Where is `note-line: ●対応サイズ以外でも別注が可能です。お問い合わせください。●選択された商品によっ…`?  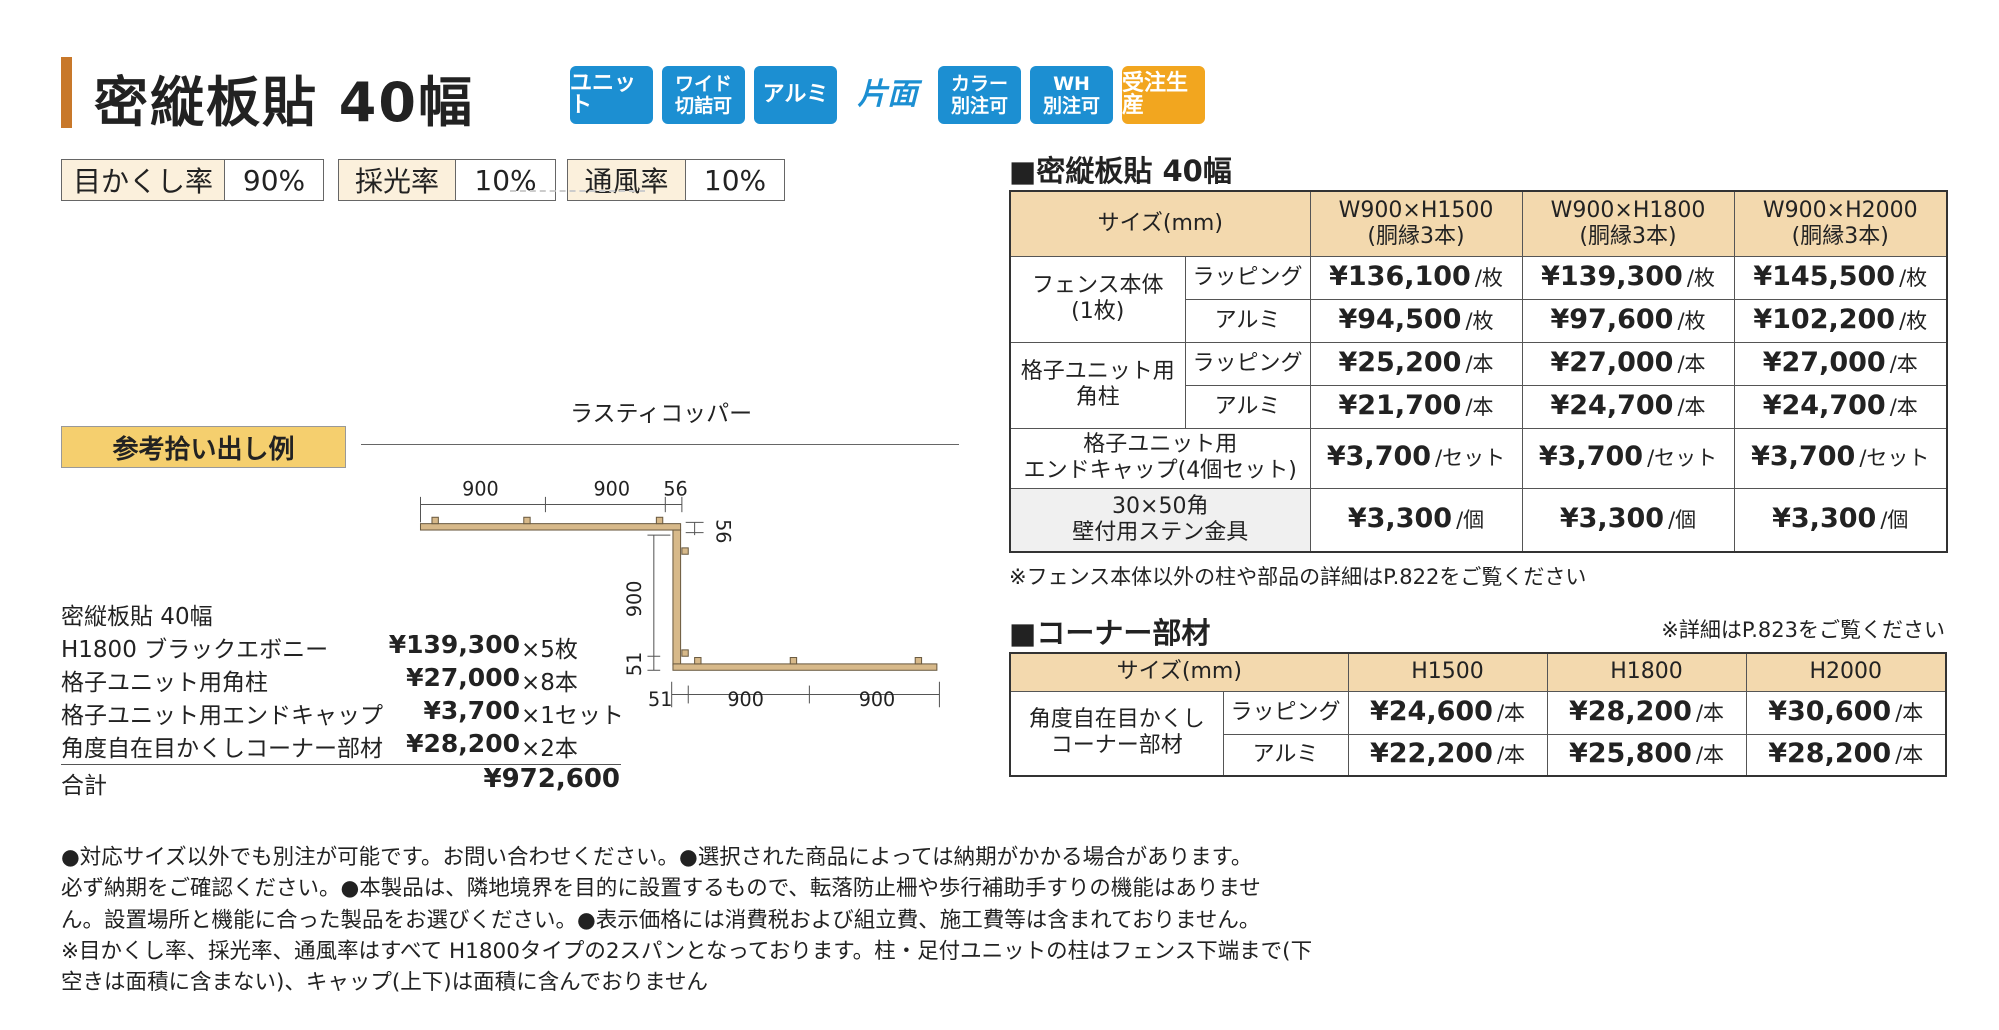 note-line: ●対応サイズ以外でも別注が可能です。お問い合わせください。●選択された商品によっ… is located at coordinates (657, 857).